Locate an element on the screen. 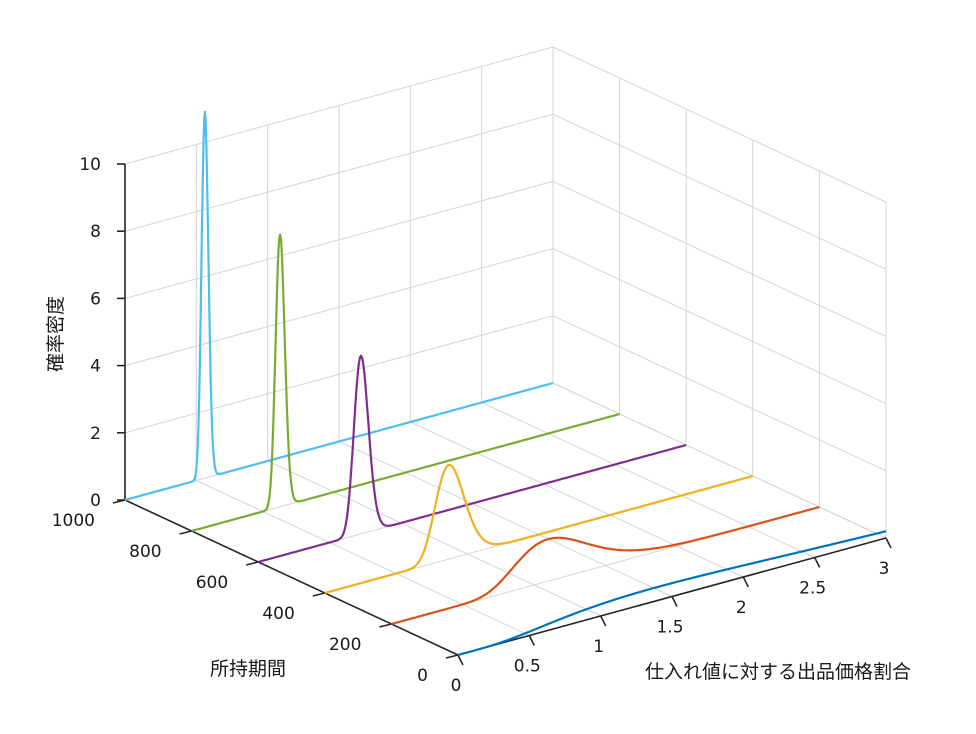 The width and height of the screenshot is (976, 734). x-tick-label: 1.5 is located at coordinates (669, 628).